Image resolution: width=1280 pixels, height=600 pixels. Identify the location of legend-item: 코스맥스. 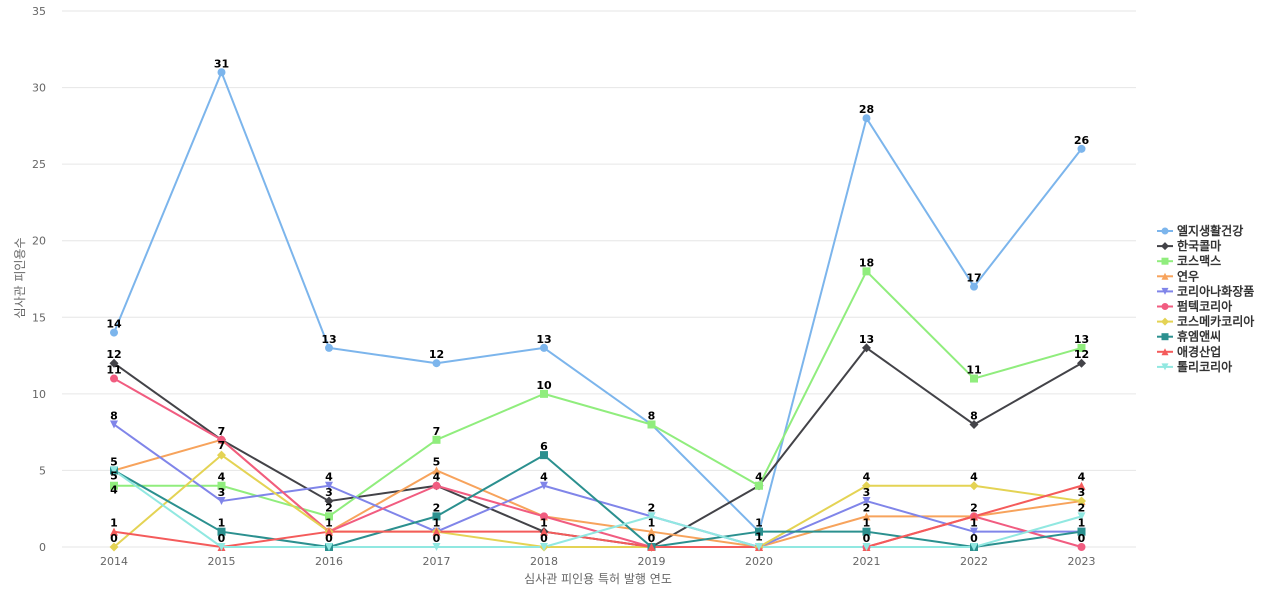
(1189, 260).